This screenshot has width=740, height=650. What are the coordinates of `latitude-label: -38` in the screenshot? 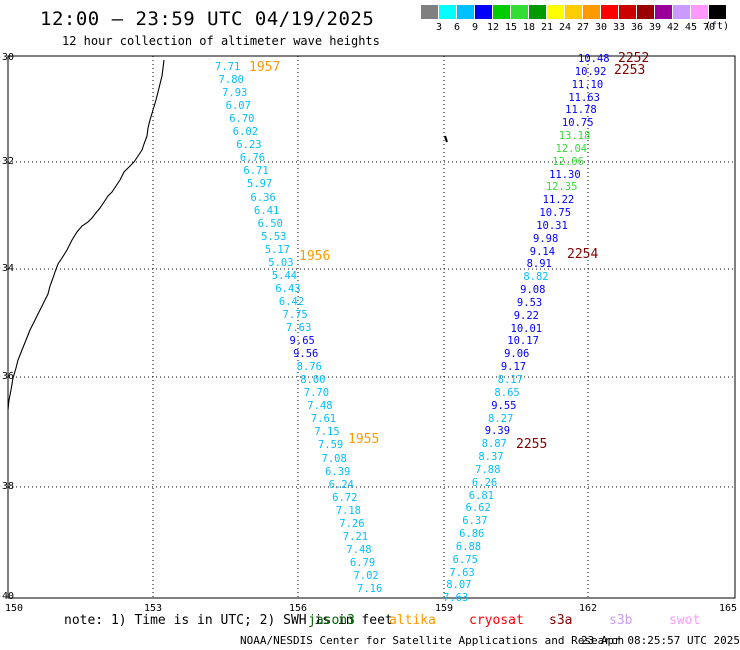 It's located at (7, 486).